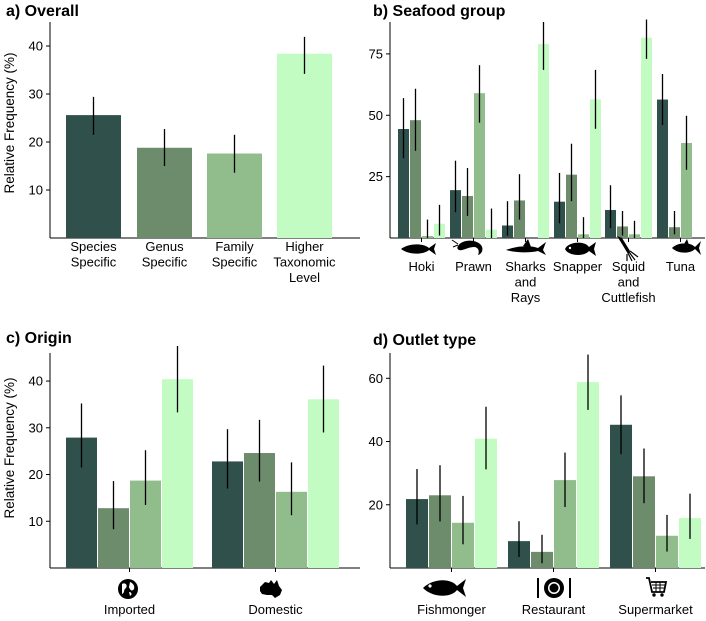  Describe the element at coordinates (93, 254) in the screenshot. I see `category-label: Species Specific` at that location.